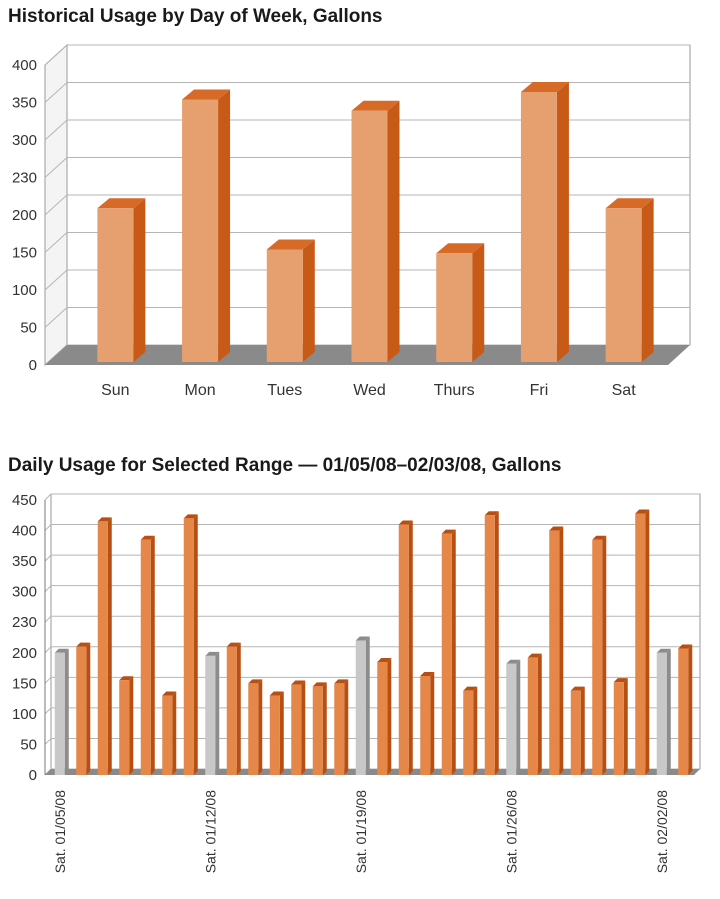 This screenshot has width=720, height=899. Describe the element at coordinates (369, 236) in the screenshot. I see `bar-wed` at that location.